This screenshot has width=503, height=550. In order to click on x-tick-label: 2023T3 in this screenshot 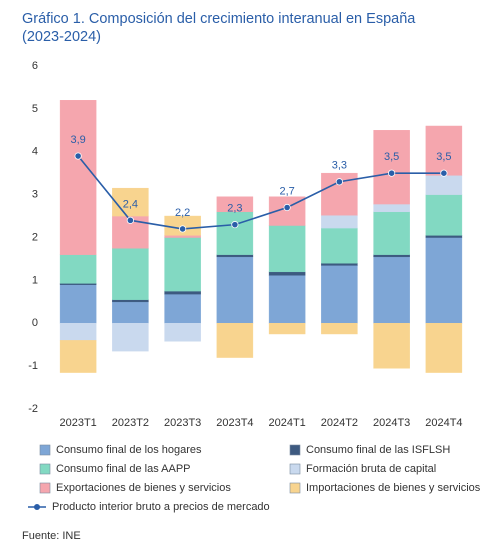, I will do `click(182, 423)`.